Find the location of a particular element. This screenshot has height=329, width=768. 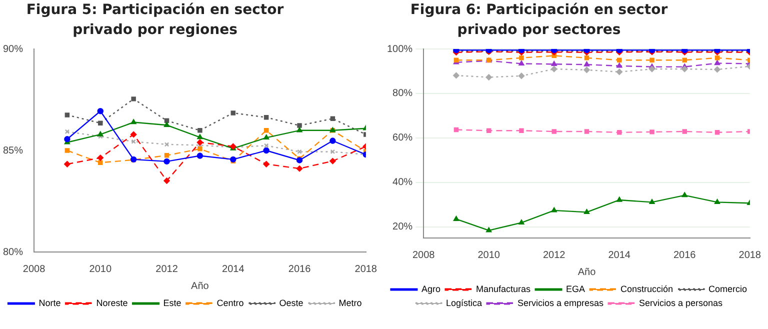

legend-label: EGA is located at coordinates (576, 289).